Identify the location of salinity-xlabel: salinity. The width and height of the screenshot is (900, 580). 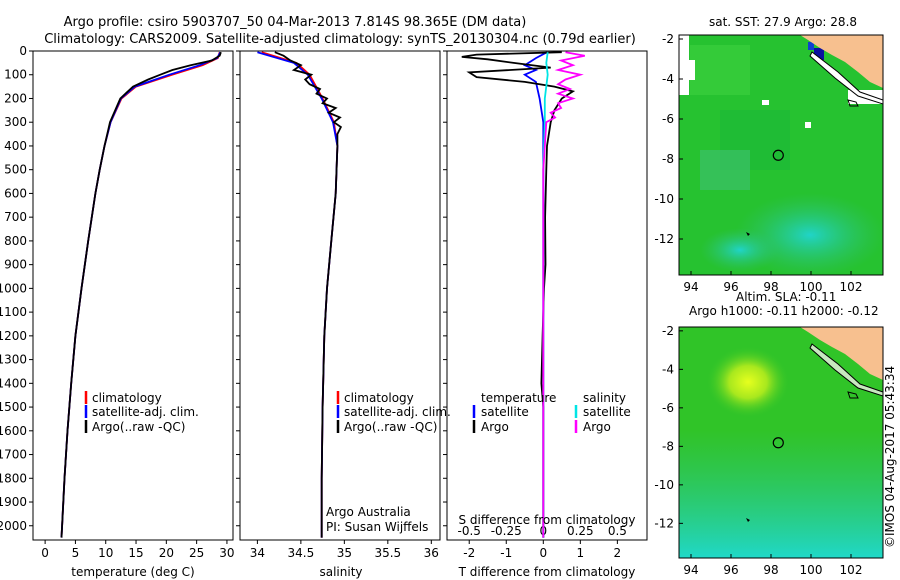
(340, 572).